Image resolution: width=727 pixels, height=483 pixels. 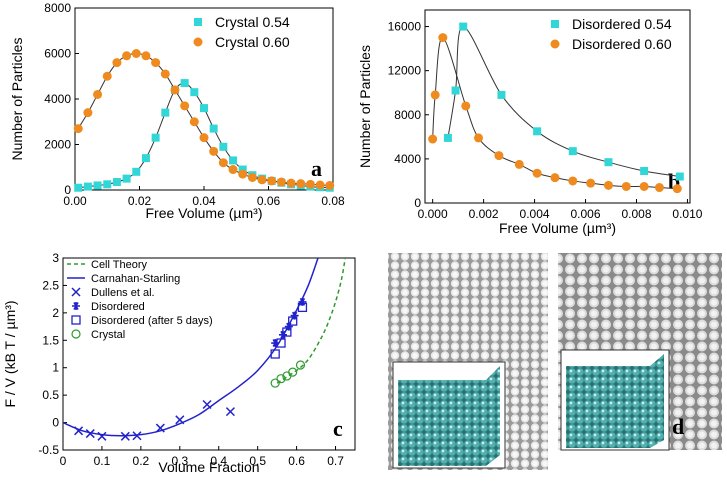 What do you see at coordinates (218, 461) in the screenshot?
I see `x-tick-label: 0.4` at bounding box center [218, 461].